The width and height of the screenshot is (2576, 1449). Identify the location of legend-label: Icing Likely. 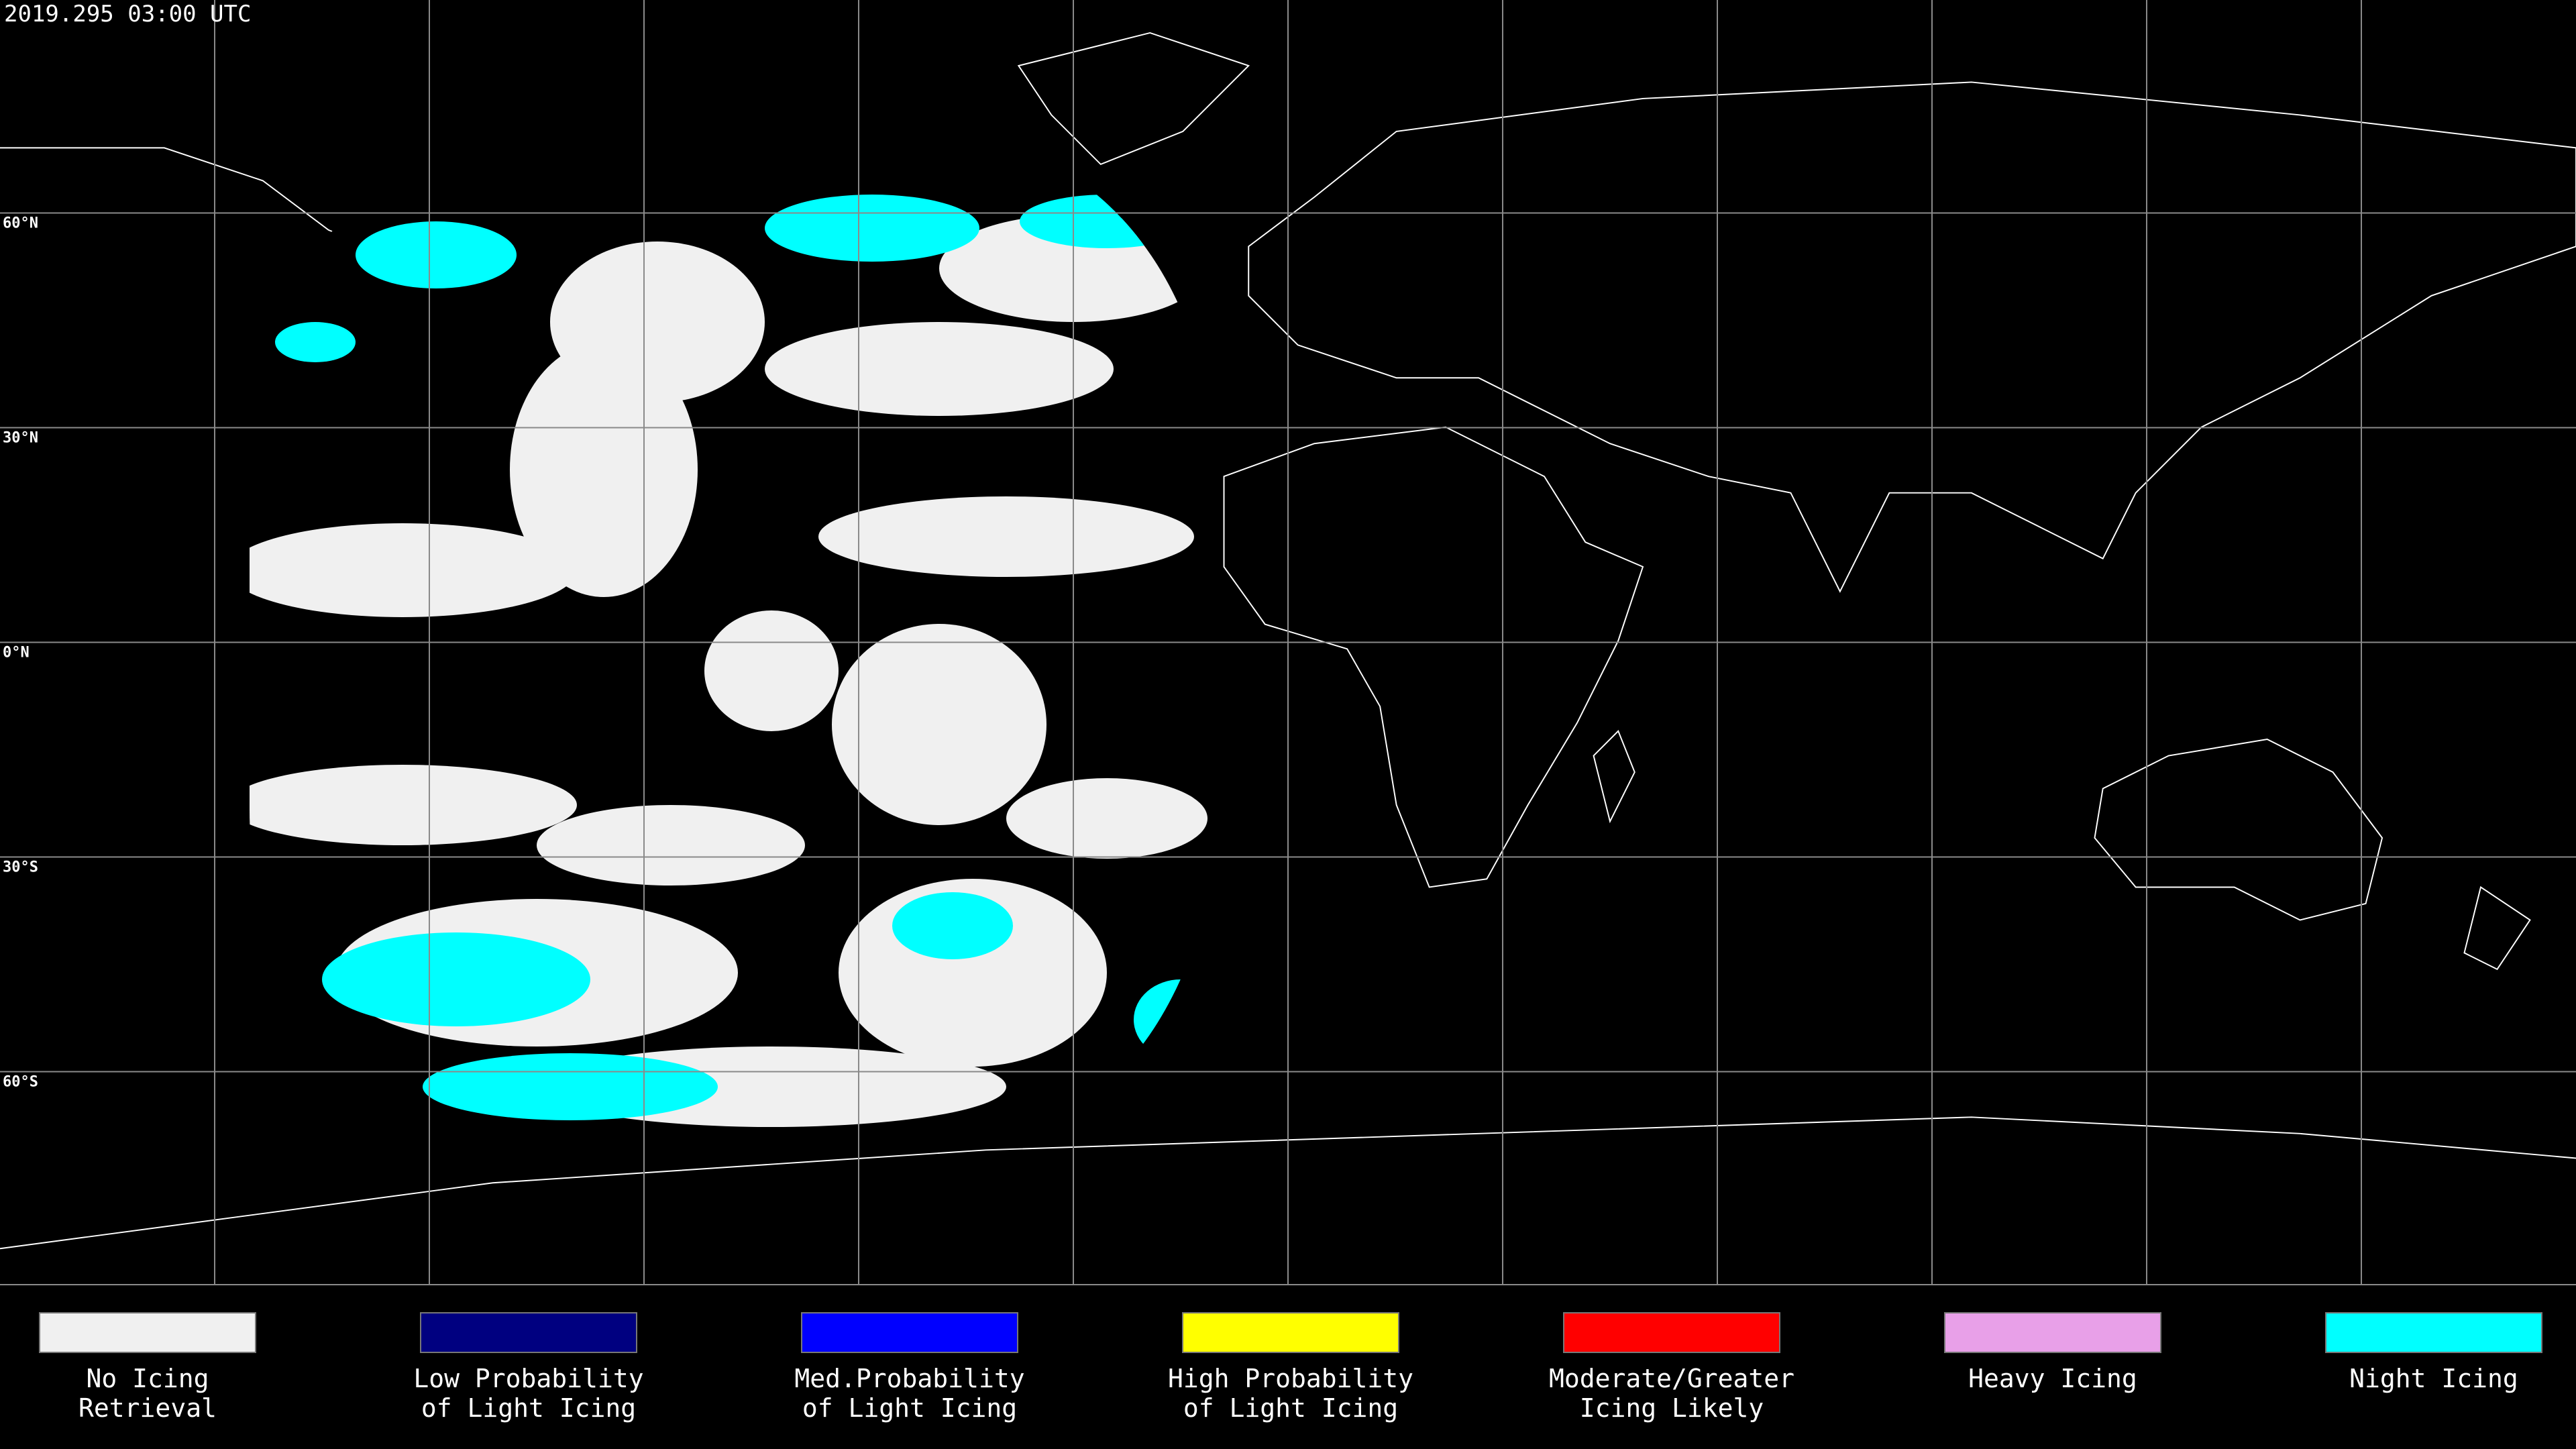
(1672, 1408).